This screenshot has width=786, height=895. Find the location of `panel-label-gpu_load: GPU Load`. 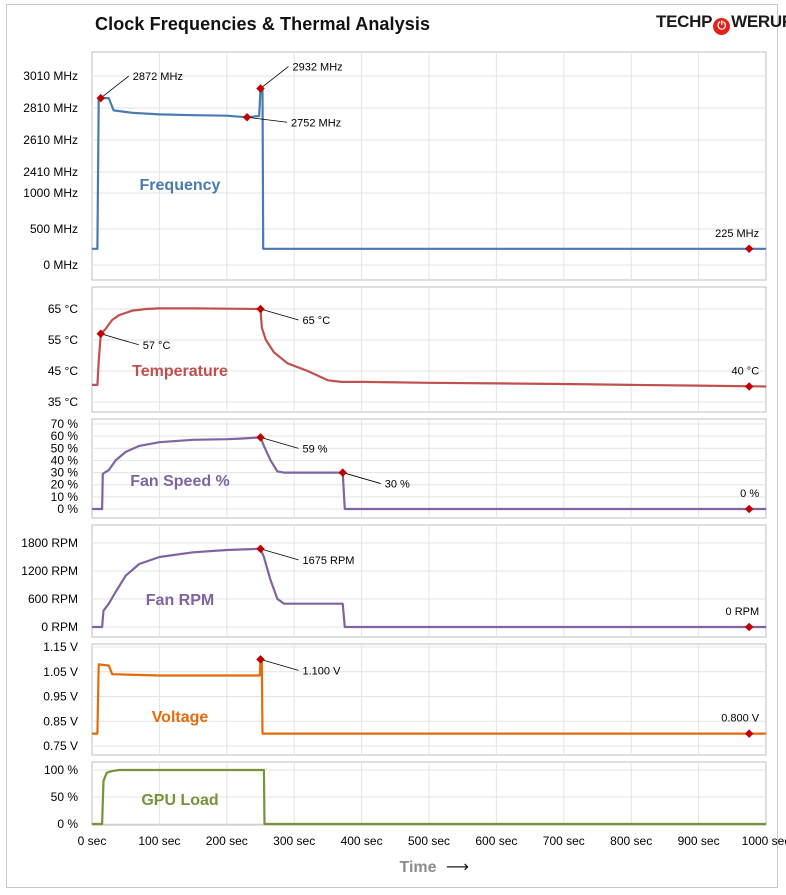

panel-label-gpu_load: GPU Load is located at coordinates (179, 800).